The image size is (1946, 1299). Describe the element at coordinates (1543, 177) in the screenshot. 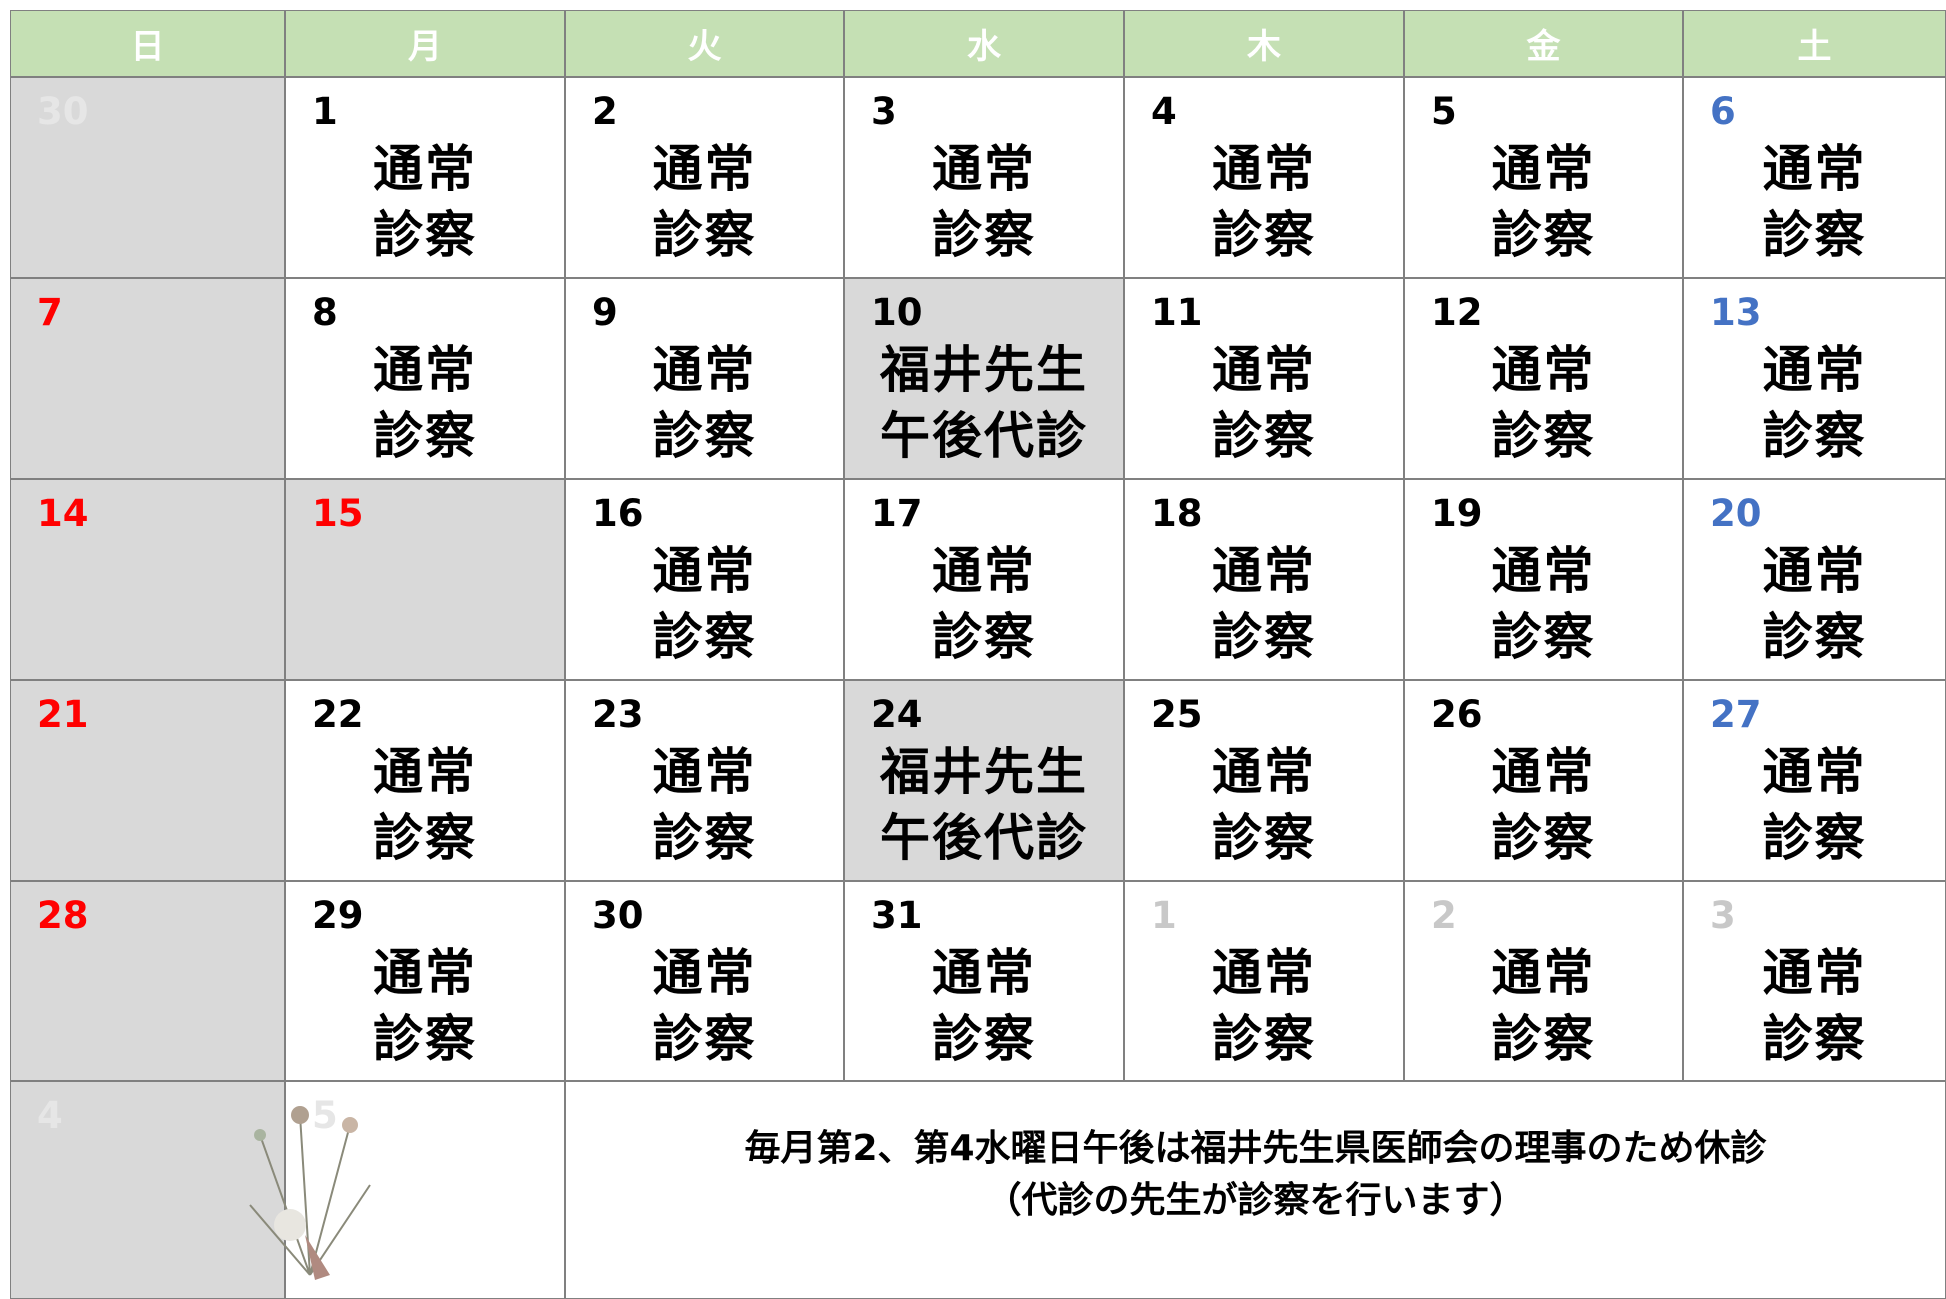

I see `day-cell: 5 通常 診察` at that location.